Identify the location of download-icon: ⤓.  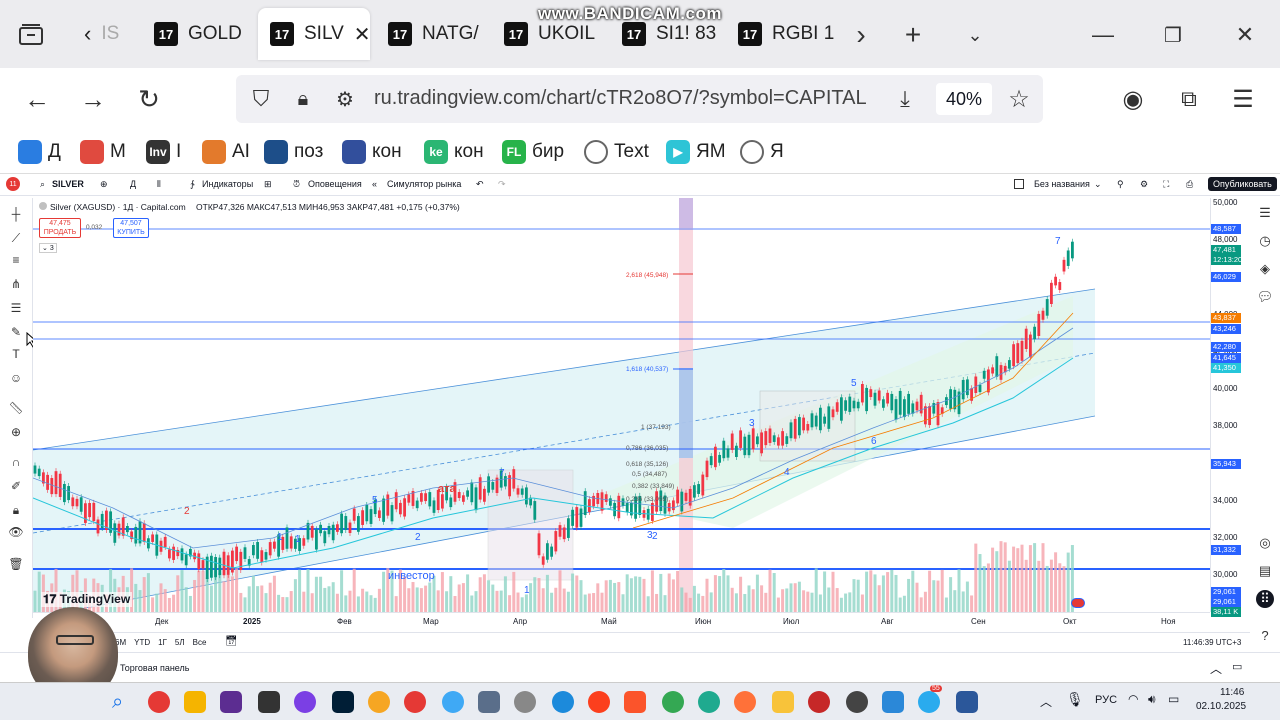
(905, 98).